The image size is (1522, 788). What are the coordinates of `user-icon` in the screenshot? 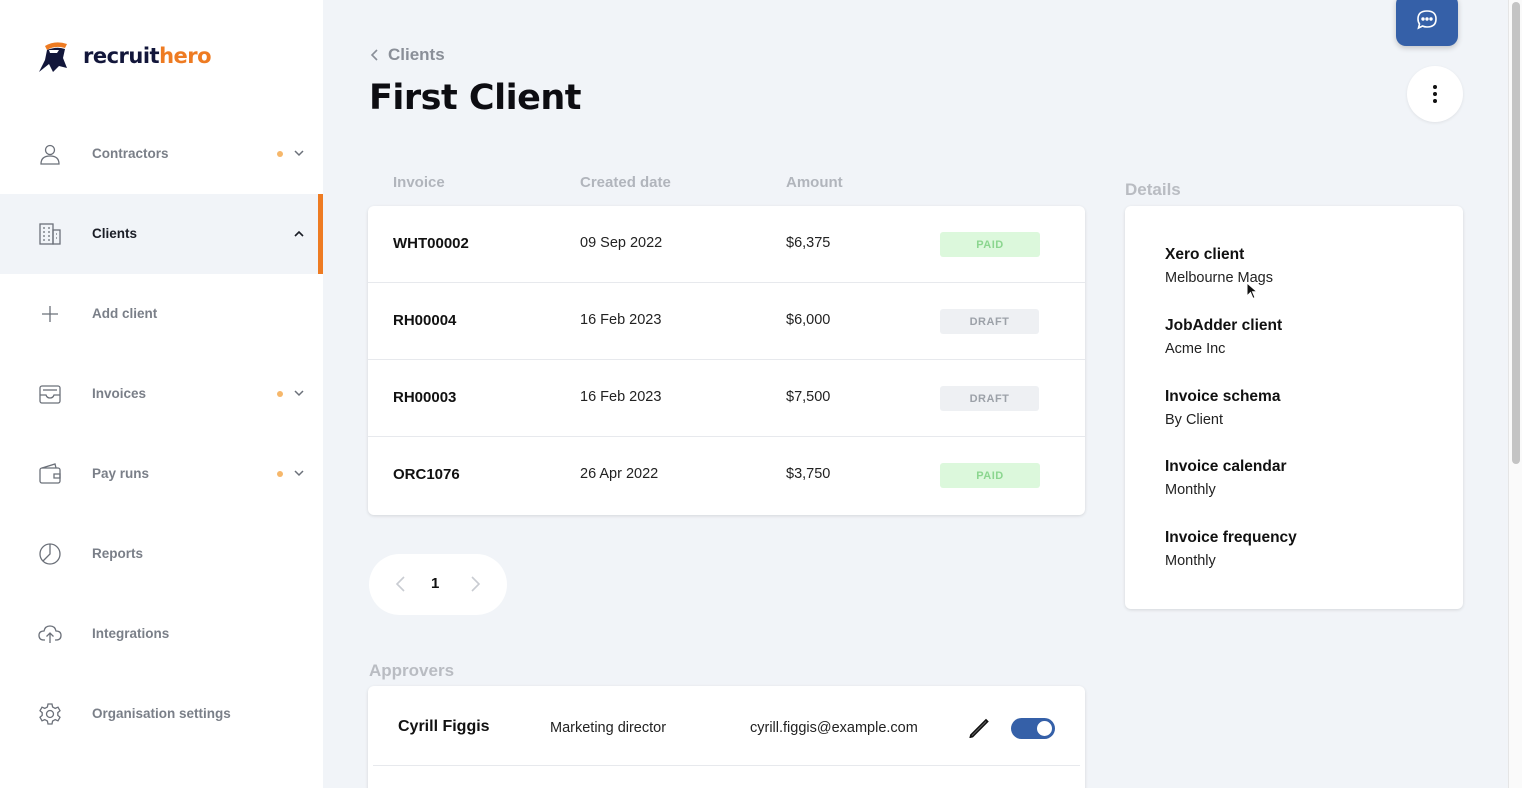 It's located at (50, 154).